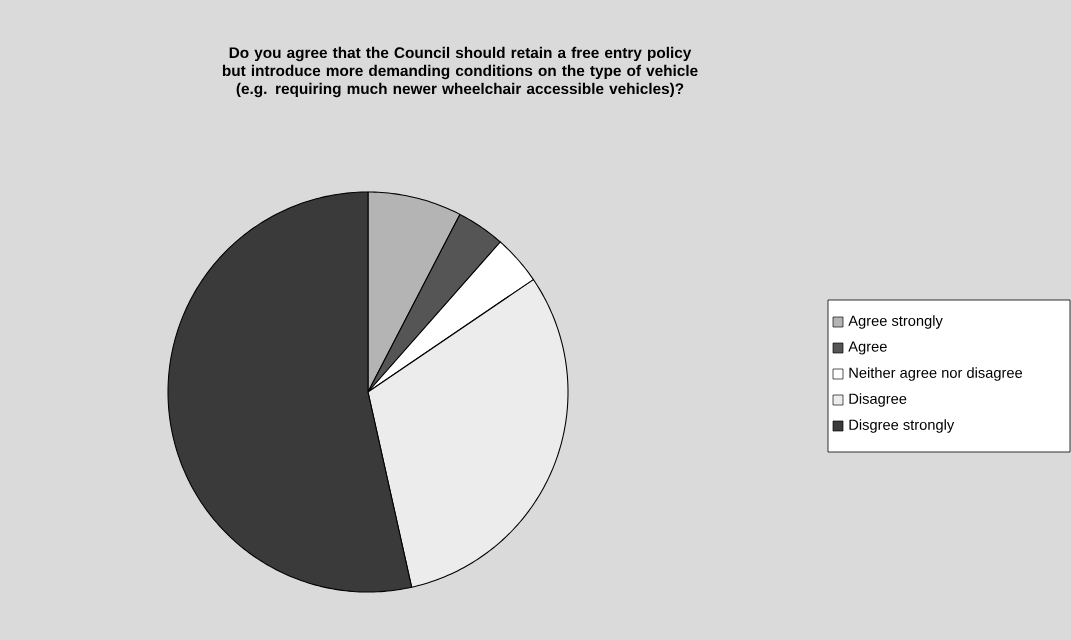 The image size is (1071, 640). Describe the element at coordinates (878, 400) in the screenshot. I see `legend-label: Disagree` at that location.